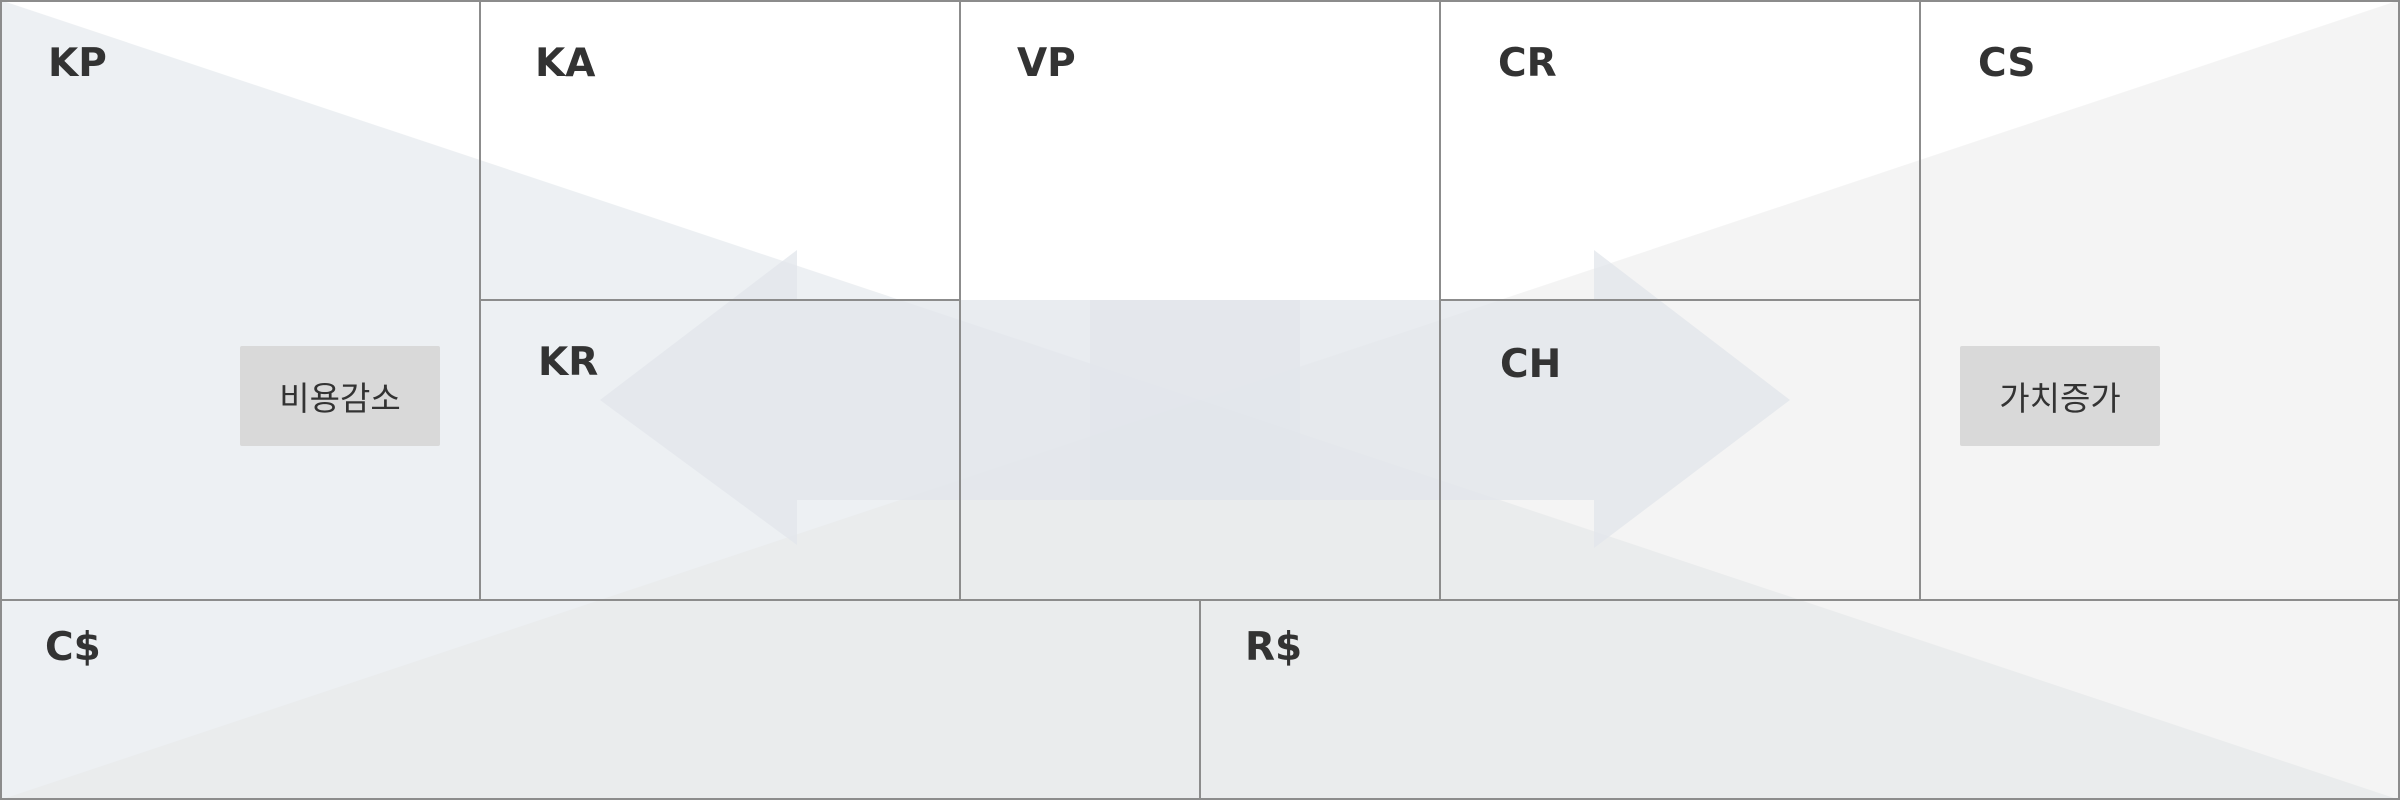  What do you see at coordinates (565, 63) in the screenshot?
I see `key-activities-label: KA` at bounding box center [565, 63].